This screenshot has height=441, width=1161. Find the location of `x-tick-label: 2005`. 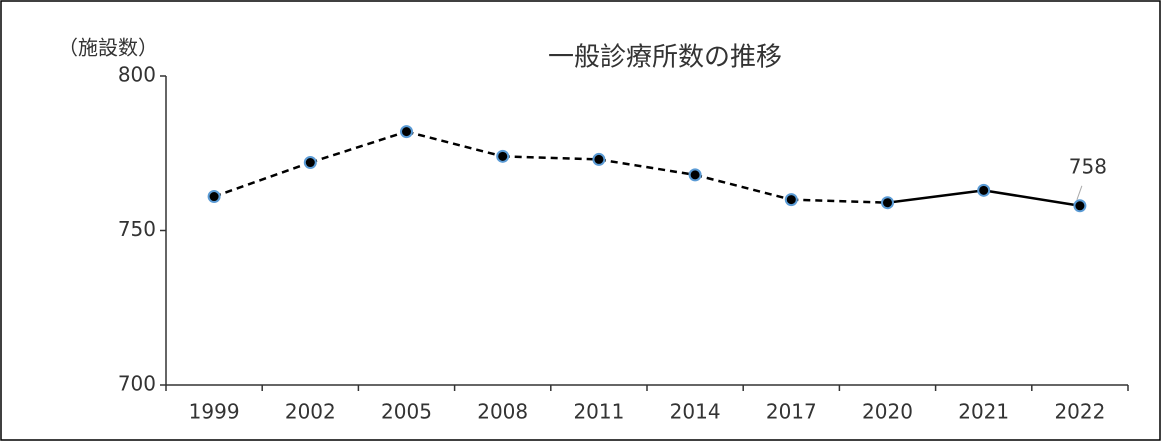

x-tick-label: 2005 is located at coordinates (406, 412).